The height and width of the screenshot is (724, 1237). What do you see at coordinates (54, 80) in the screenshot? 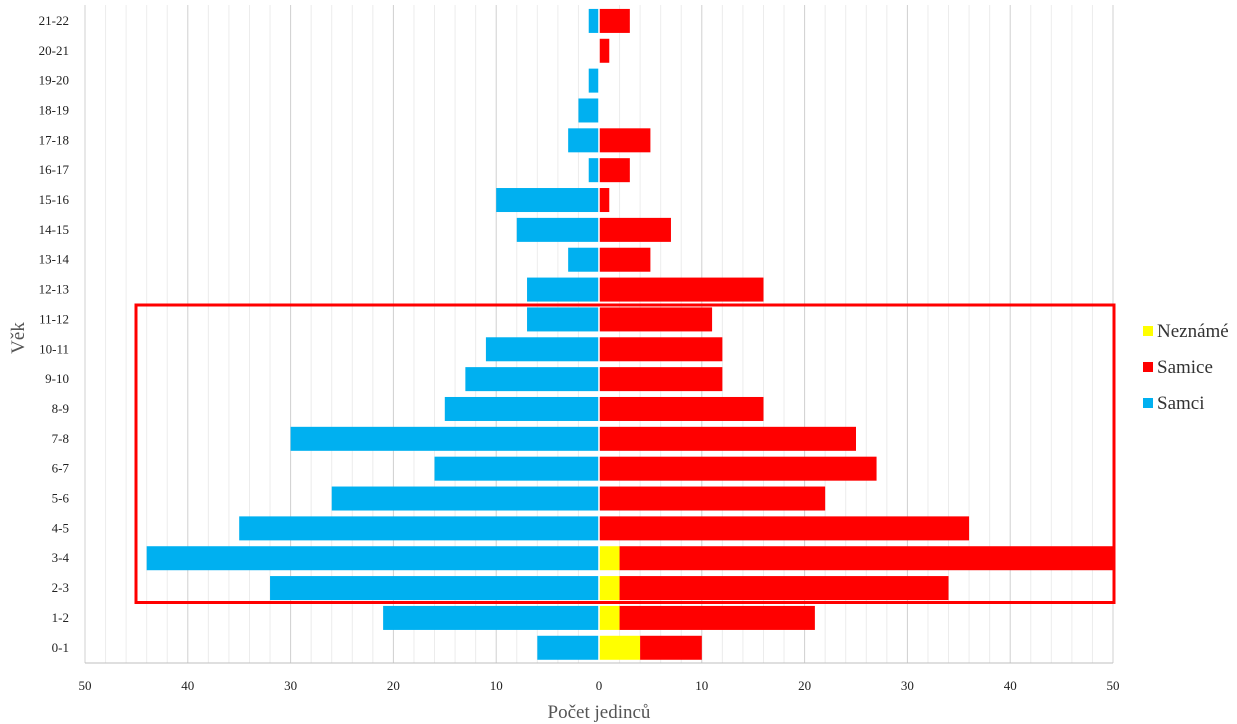
I see `y-tick-label: 19-20` at bounding box center [54, 80].